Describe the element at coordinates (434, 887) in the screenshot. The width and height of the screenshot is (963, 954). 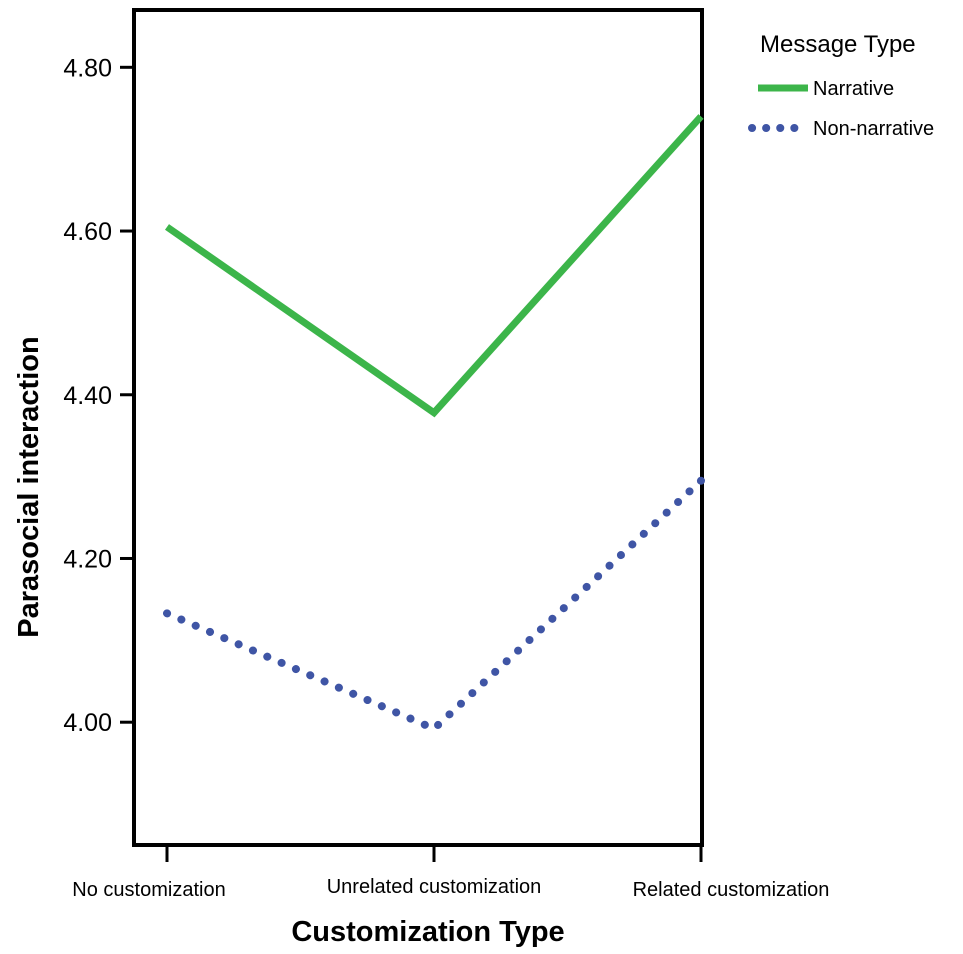
I see `x-tick-label: Unrelated customization` at that location.